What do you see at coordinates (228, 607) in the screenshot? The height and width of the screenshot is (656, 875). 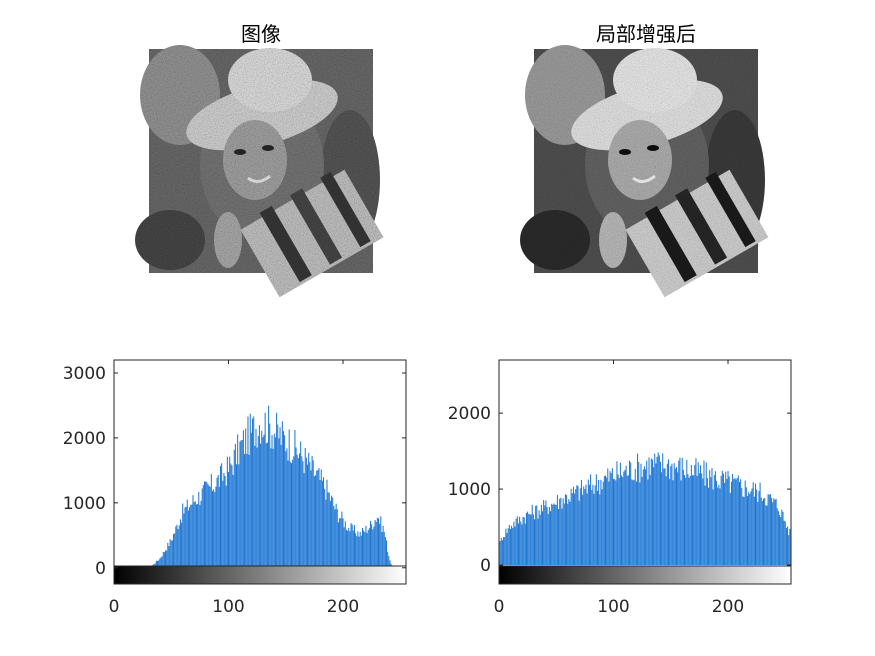 I see `x-tick-label: 100` at bounding box center [228, 607].